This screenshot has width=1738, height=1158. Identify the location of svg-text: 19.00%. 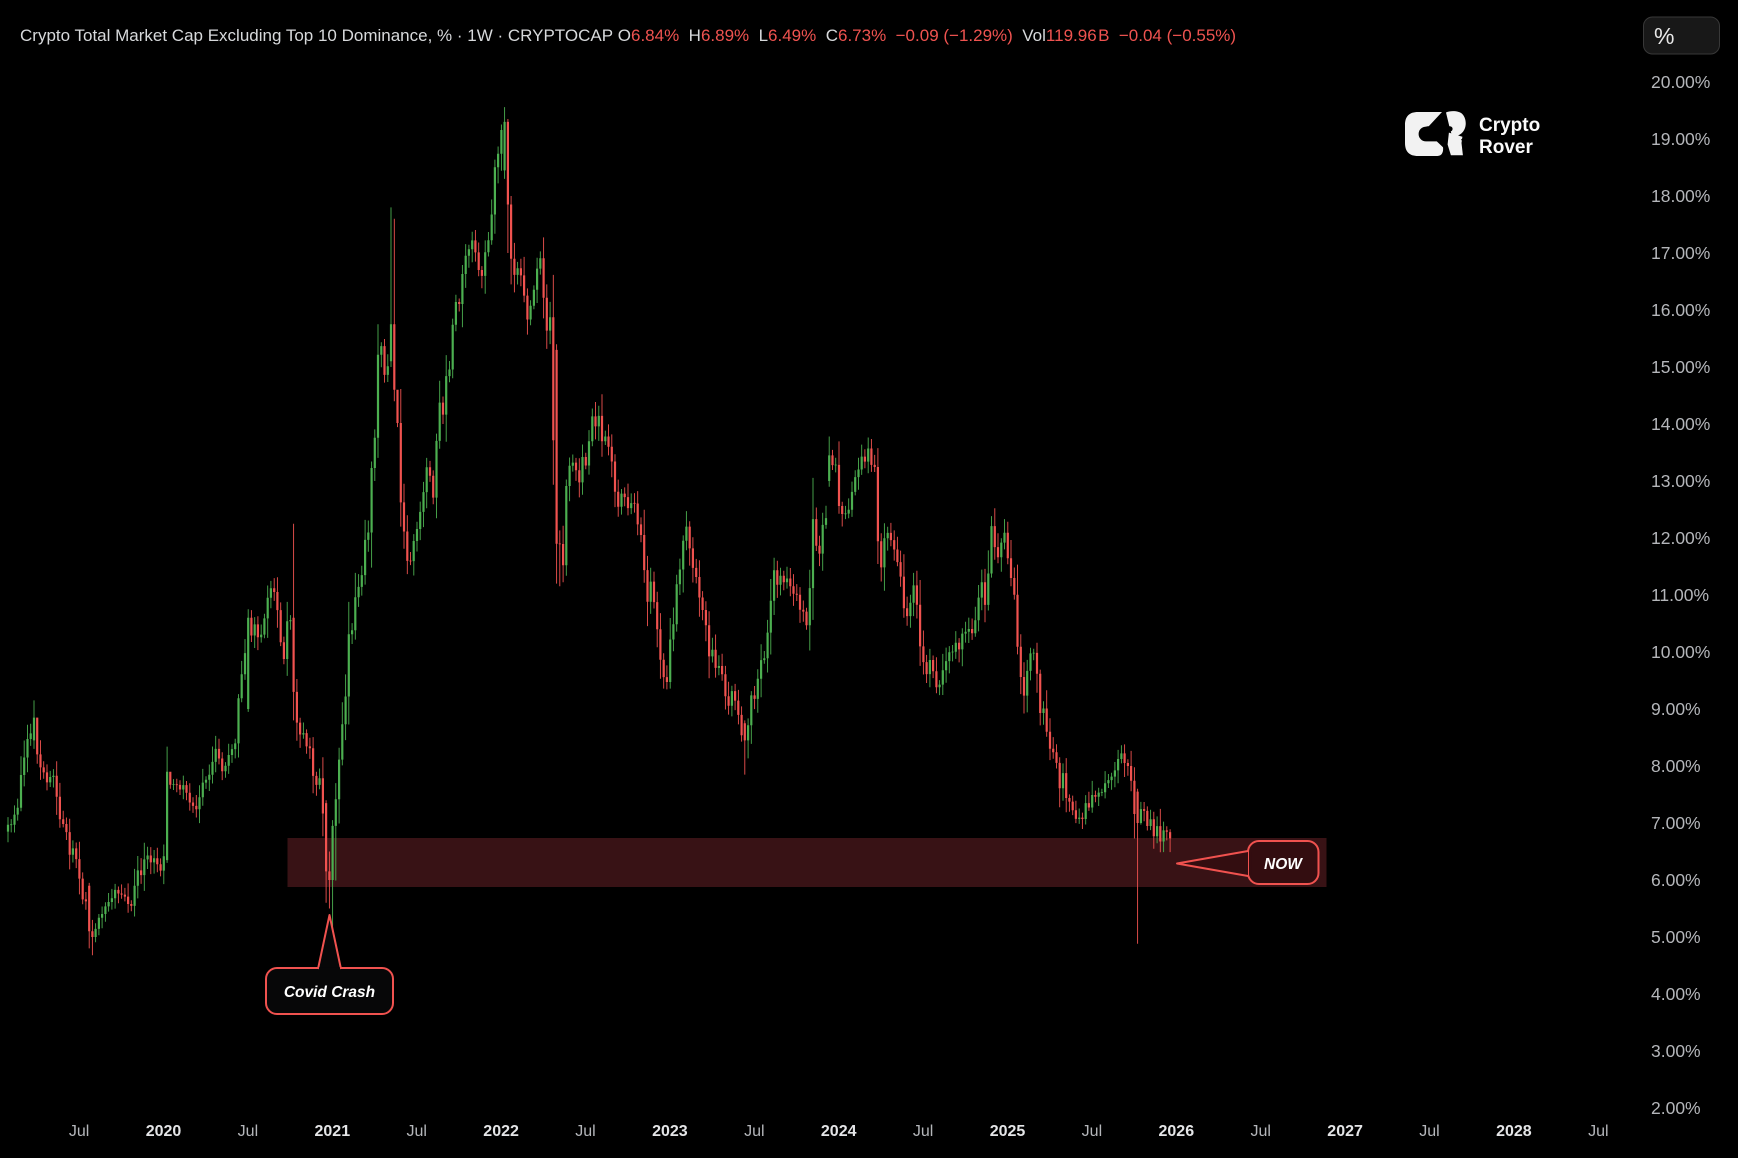
(1680, 139).